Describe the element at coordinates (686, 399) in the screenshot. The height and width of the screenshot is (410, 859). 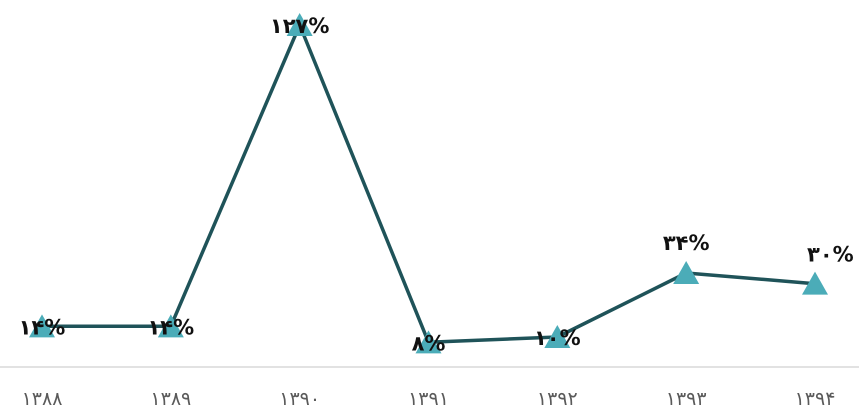
I see `x-tick-label: ۱۳۹۳` at that location.